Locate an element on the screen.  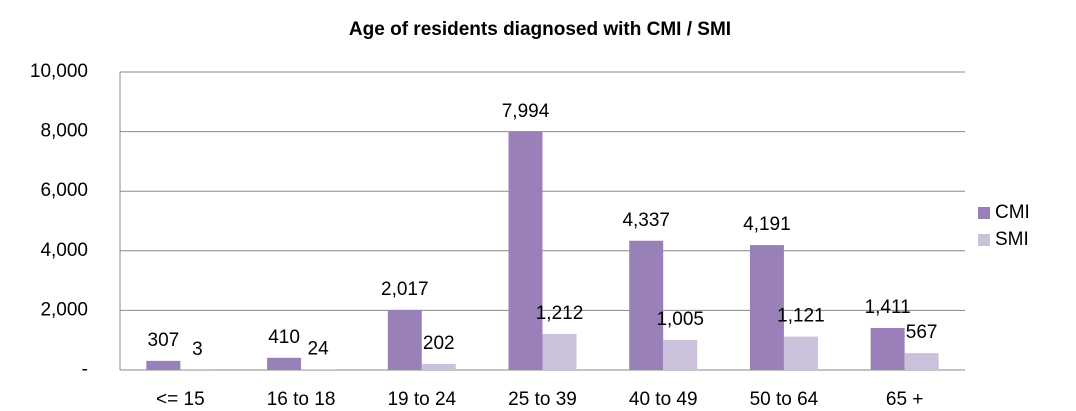
data-label: 1,411 is located at coordinates (888, 307).